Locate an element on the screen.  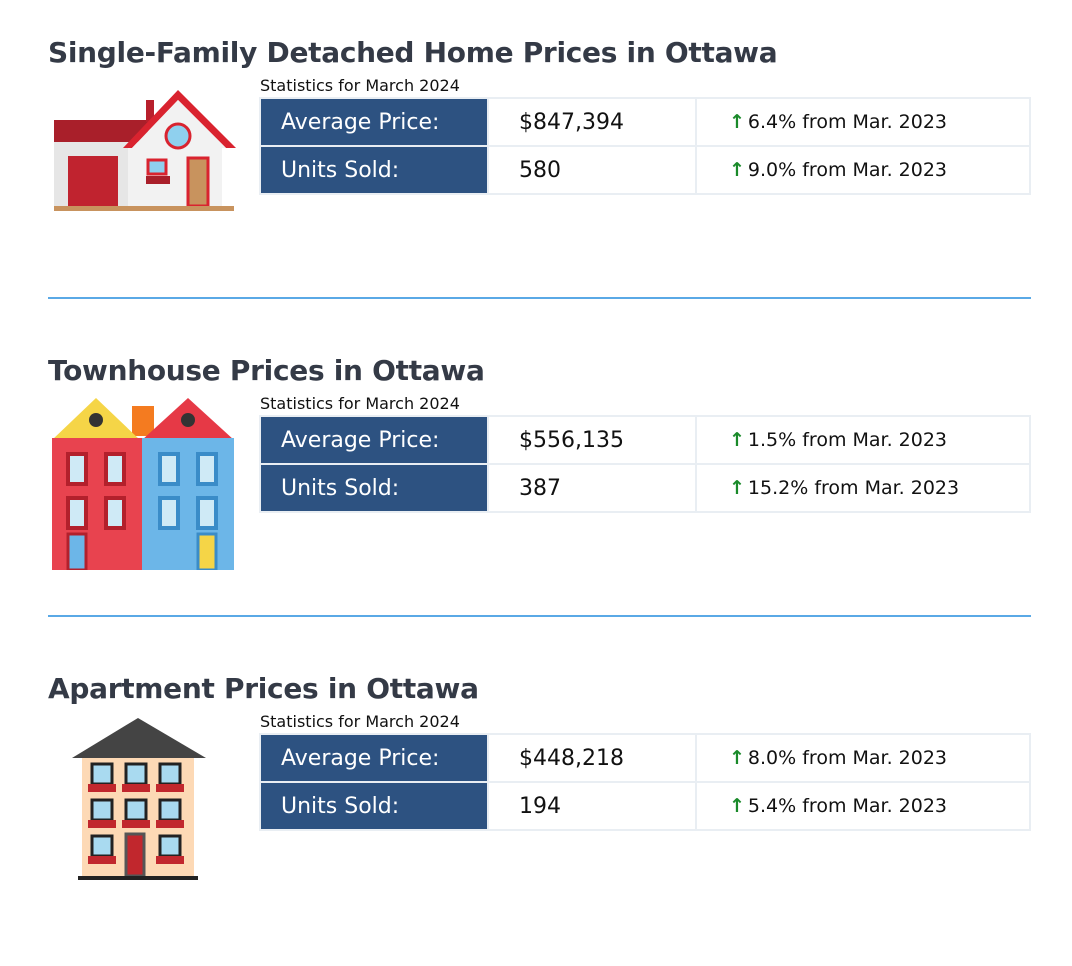
change-text: 9.0% from Mar. 2023 is located at coordinates (847, 170).